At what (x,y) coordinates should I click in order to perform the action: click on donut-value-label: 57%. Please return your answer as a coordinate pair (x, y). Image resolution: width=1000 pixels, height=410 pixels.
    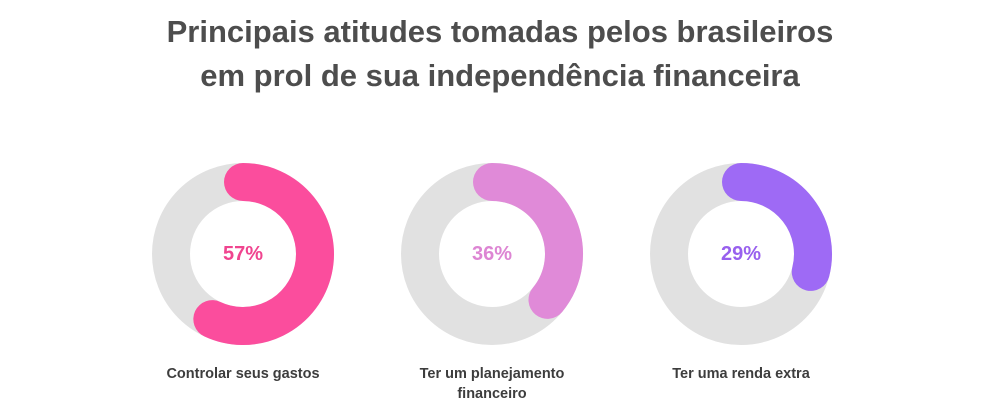
    Looking at the image, I should click on (243, 254).